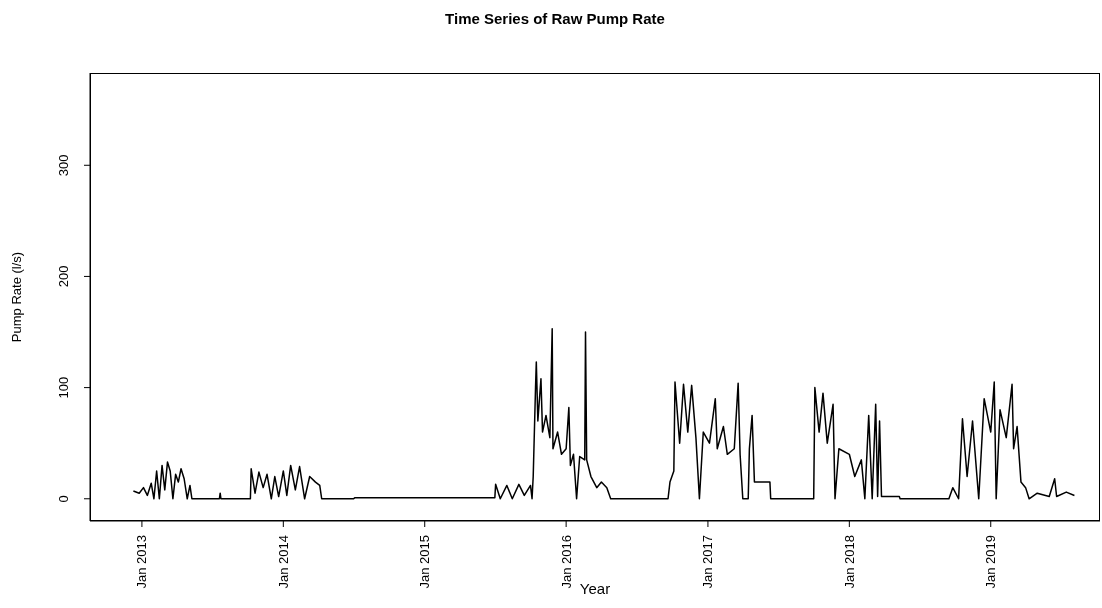 This screenshot has width=1102, height=608. What do you see at coordinates (425, 562) in the screenshot?
I see `x-tick-label: Jan 2015` at bounding box center [425, 562].